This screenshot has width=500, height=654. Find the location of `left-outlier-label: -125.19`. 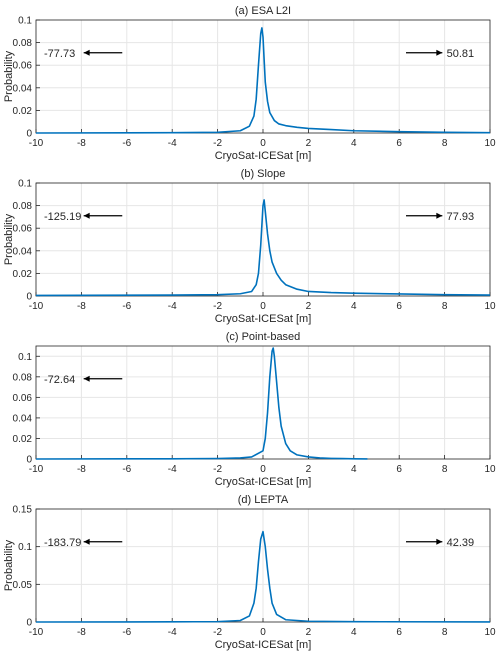

left-outlier-label: -125.19 is located at coordinates (62, 217).